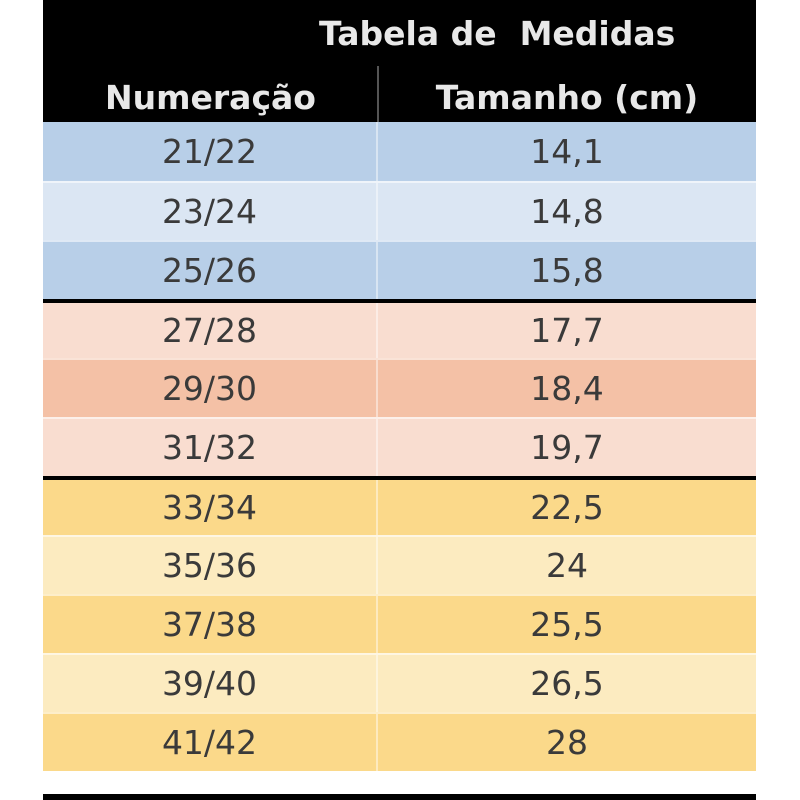 This screenshot has height=800, width=800. I want to click on header-divider, so click(378, 94).